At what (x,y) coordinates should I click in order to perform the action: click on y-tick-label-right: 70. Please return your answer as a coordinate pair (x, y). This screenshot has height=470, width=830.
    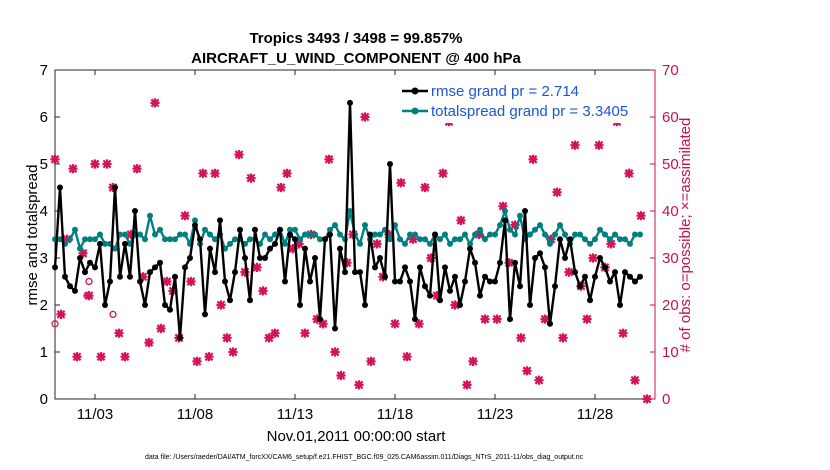
    Looking at the image, I should click on (670, 70).